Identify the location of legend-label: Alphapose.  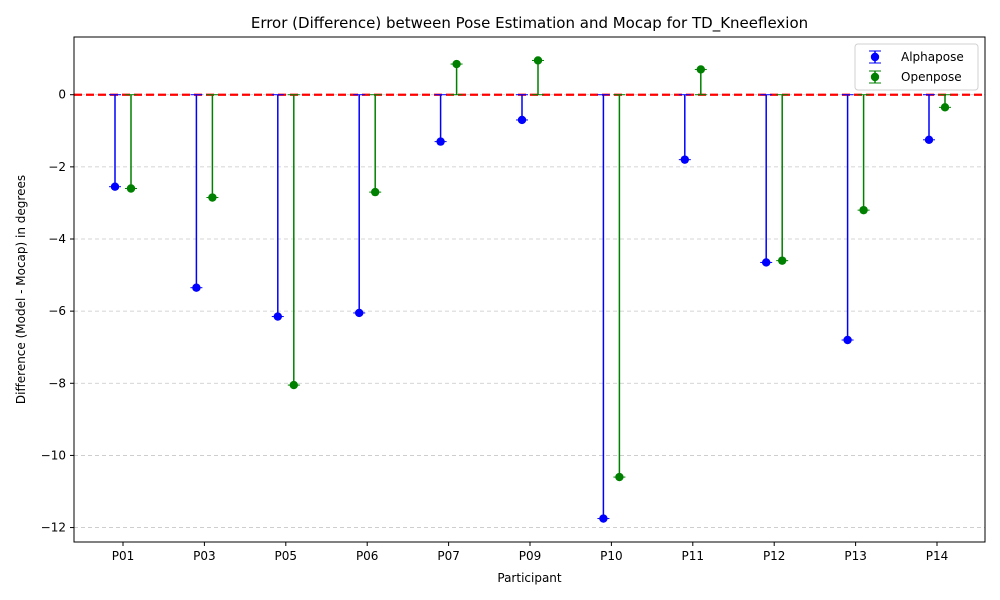
(932, 57).